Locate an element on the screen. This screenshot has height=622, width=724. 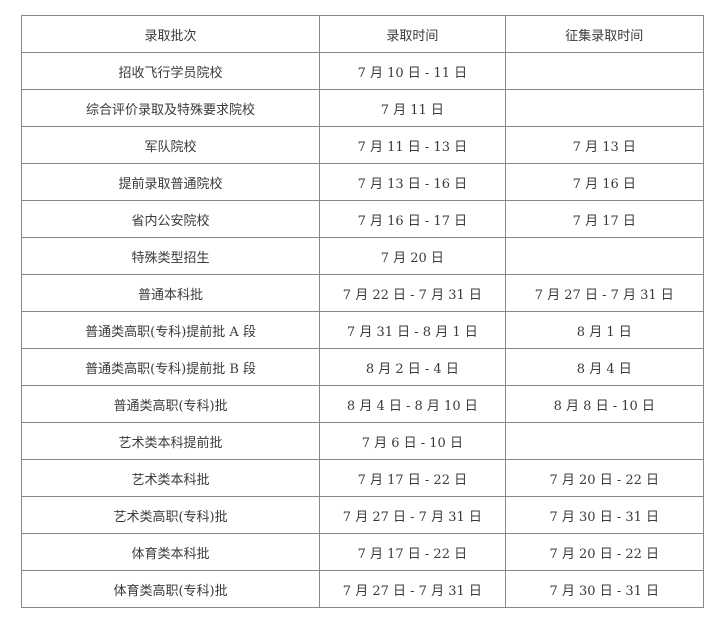
solicitation-time-cell: 8 月 1 日 is located at coordinates (604, 330).